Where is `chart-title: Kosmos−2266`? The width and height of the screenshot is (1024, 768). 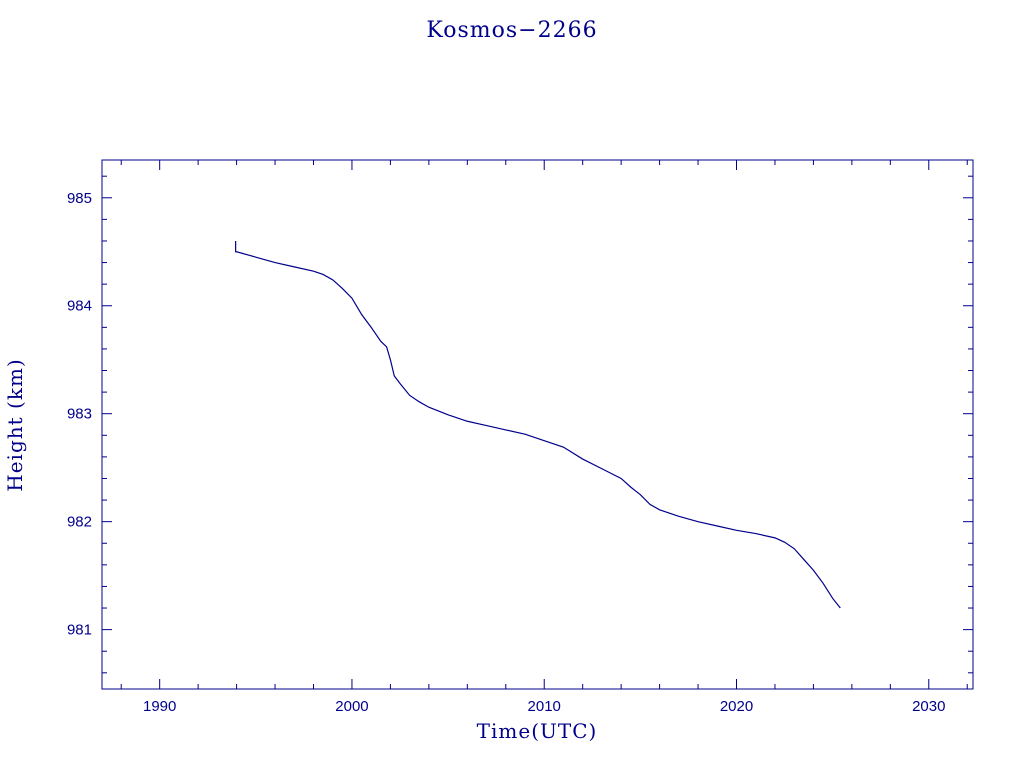
chart-title: Kosmos−2266 is located at coordinates (511, 30).